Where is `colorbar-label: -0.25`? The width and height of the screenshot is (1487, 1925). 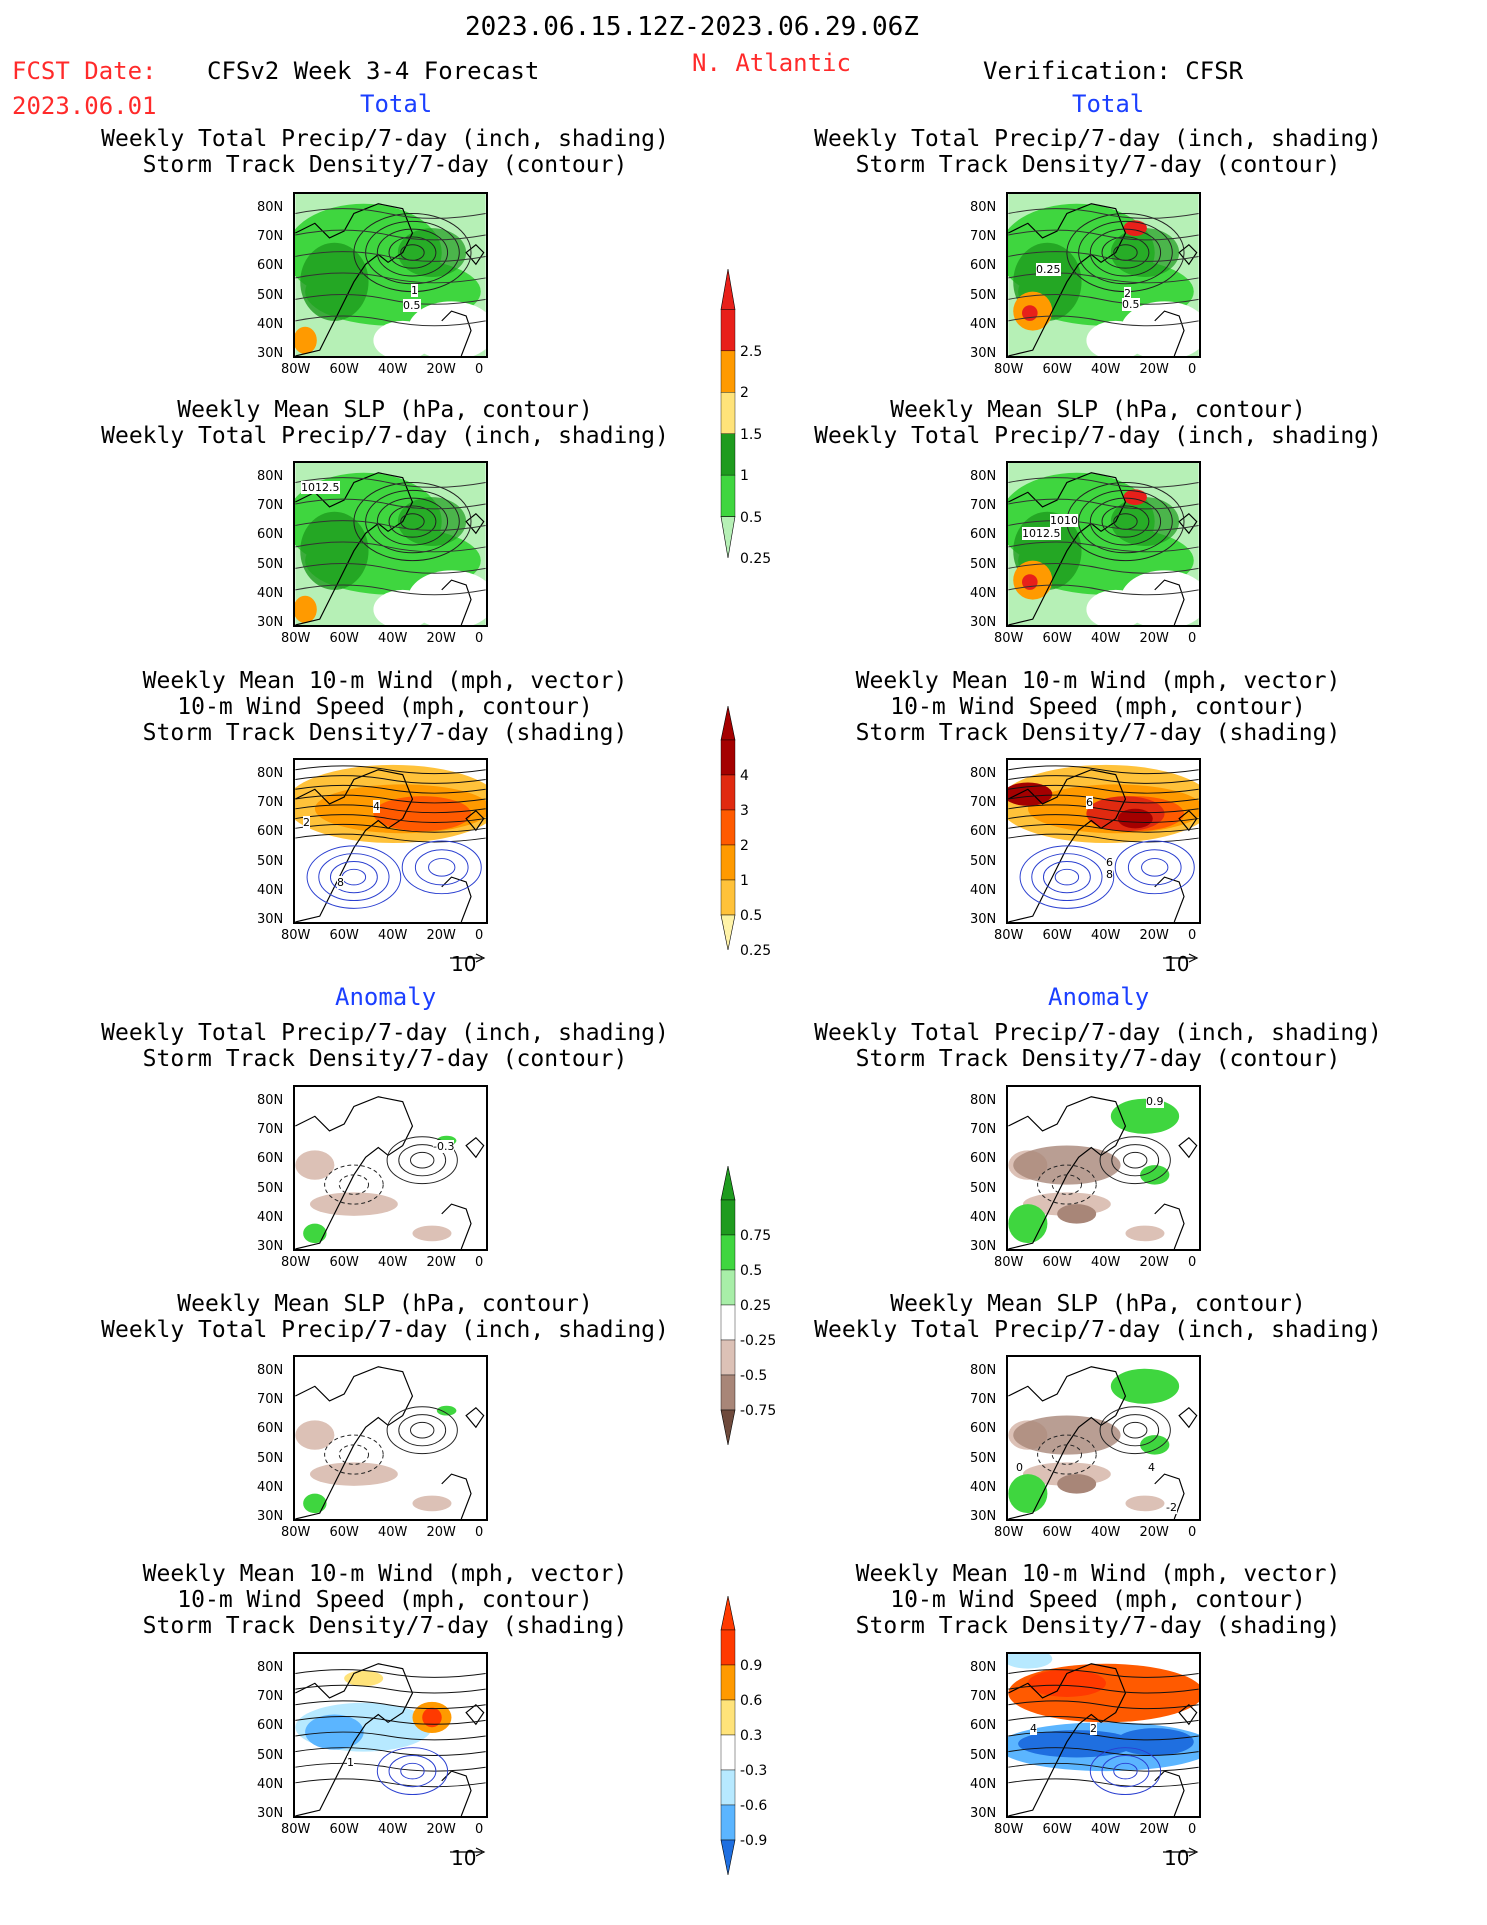 colorbar-label: -0.25 is located at coordinates (758, 1341).